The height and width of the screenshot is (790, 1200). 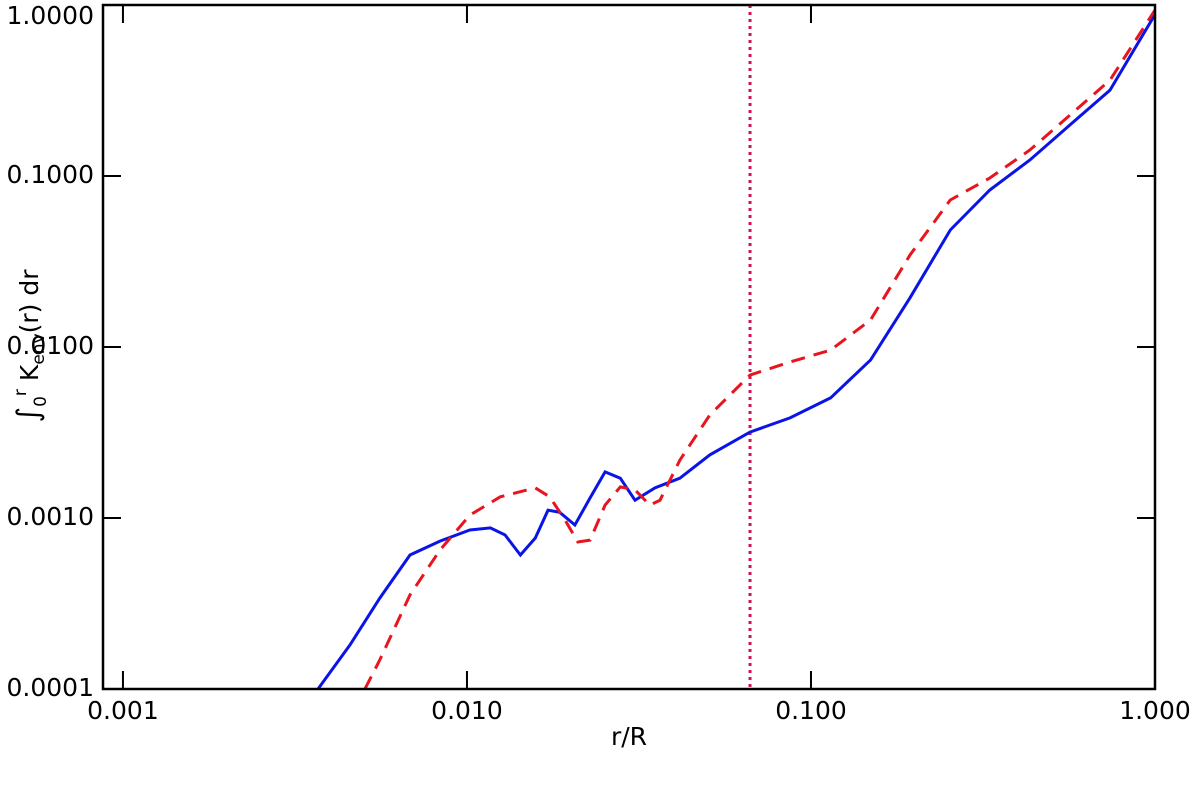 What do you see at coordinates (21, 392) in the screenshot?
I see `y-label-upper: r` at bounding box center [21, 392].